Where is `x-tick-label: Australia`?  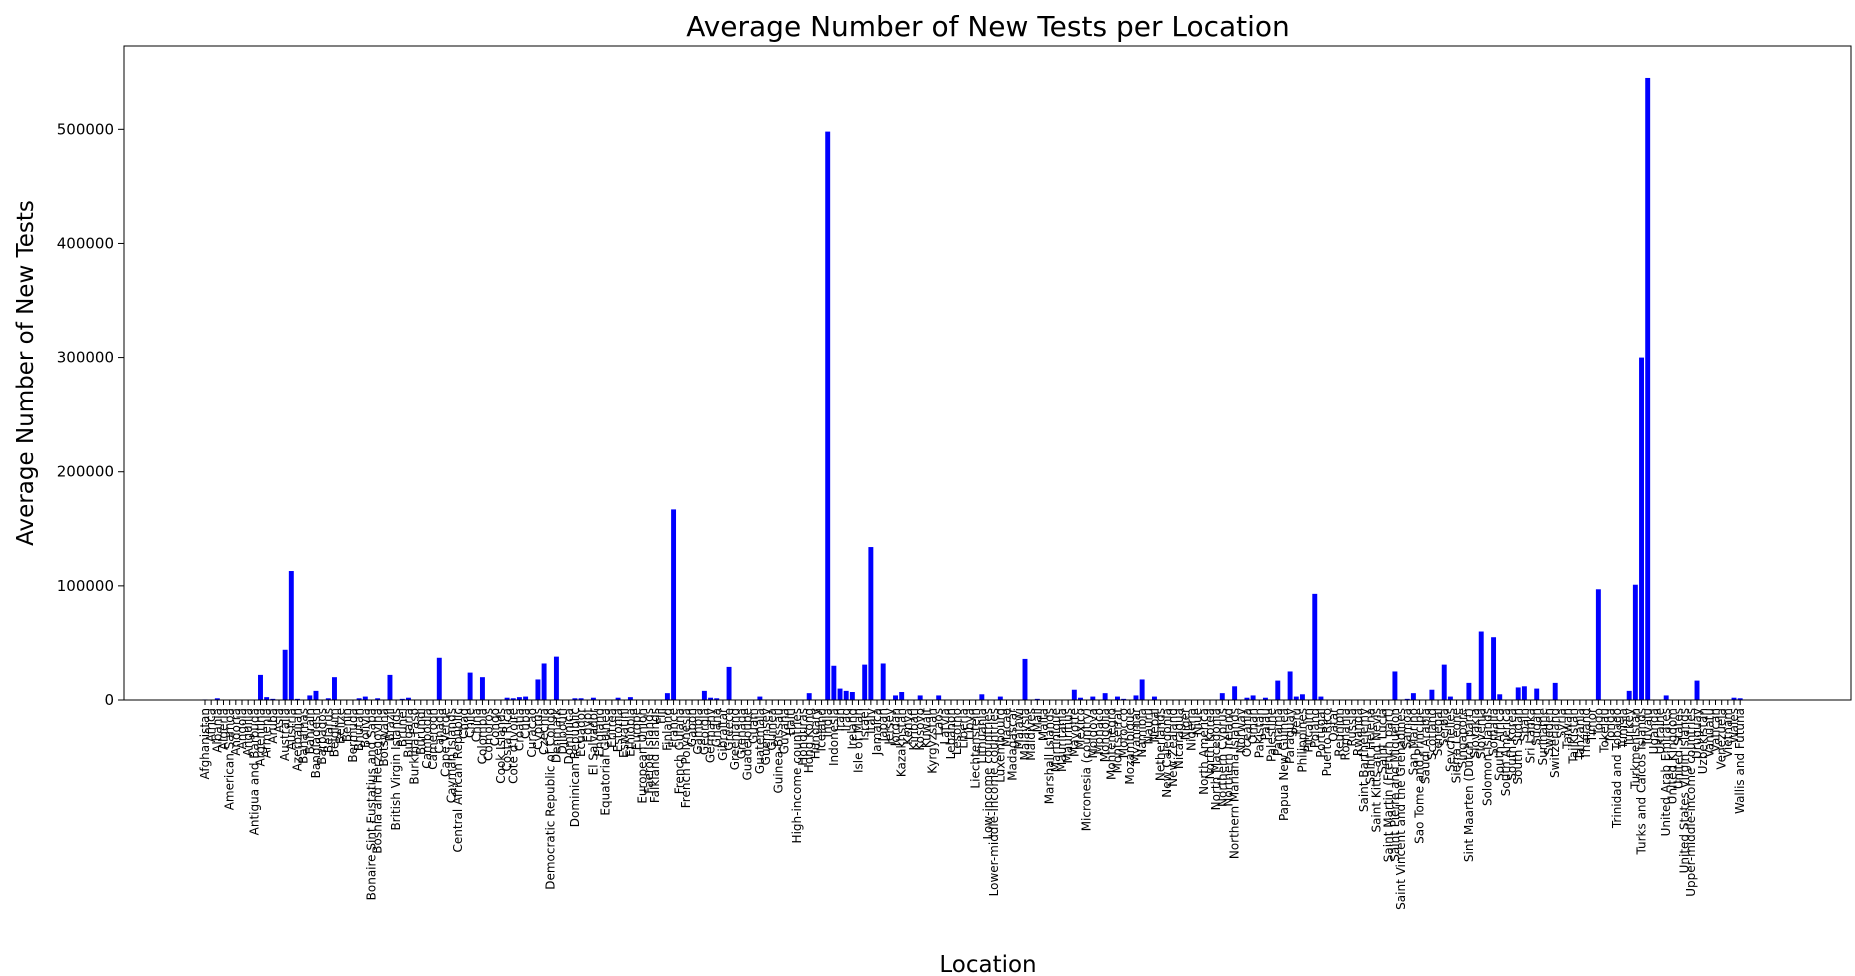 x-tick-label: Australia is located at coordinates (285, 734).